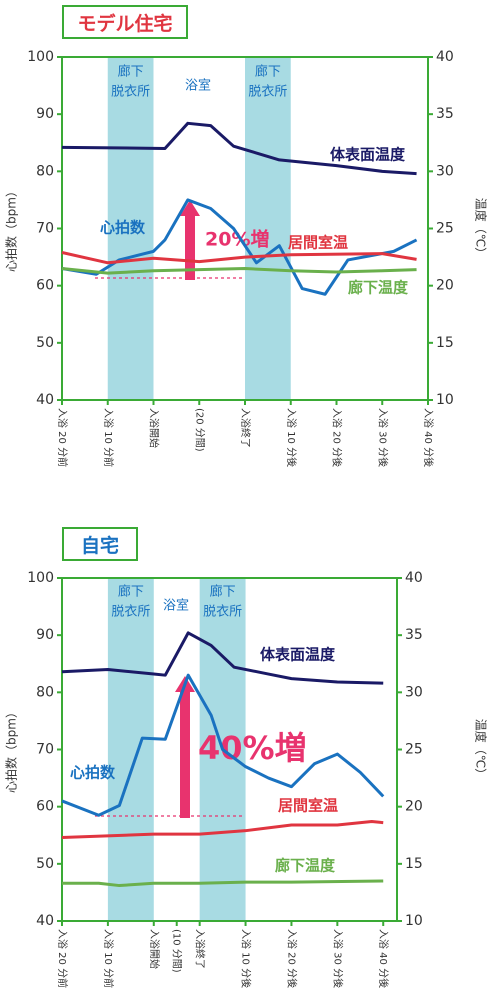 Image resolution: width=492 pixels, height=992 pixels. I want to click on chart-header: 自宅, so click(100, 544).